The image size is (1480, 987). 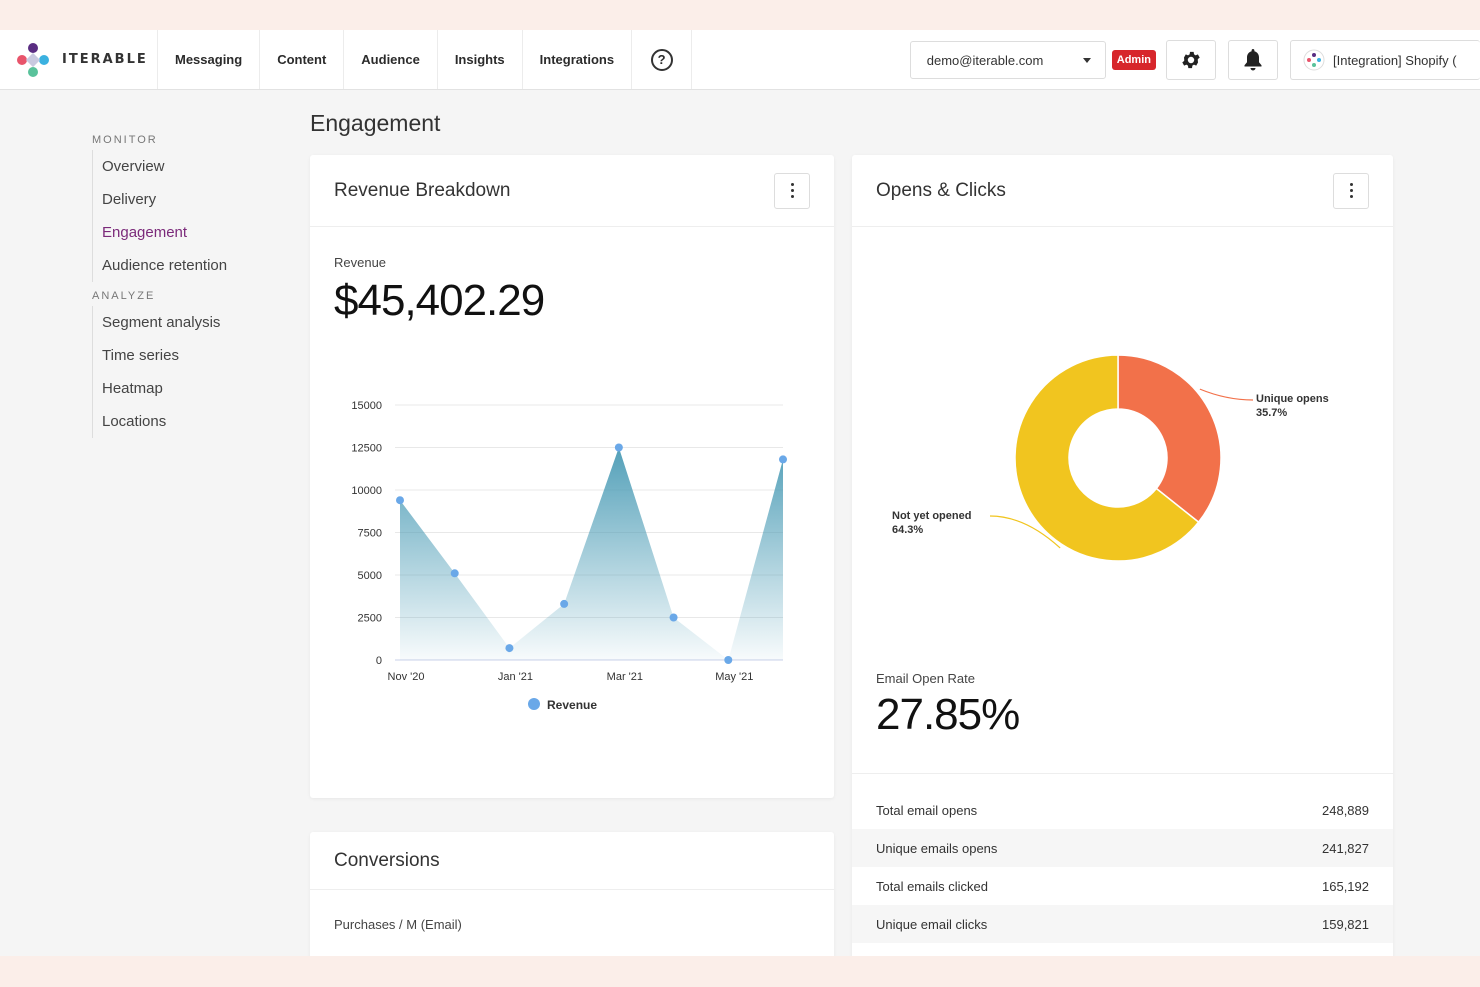 I want to click on x-tick-label: Jan '21, so click(x=515, y=677).